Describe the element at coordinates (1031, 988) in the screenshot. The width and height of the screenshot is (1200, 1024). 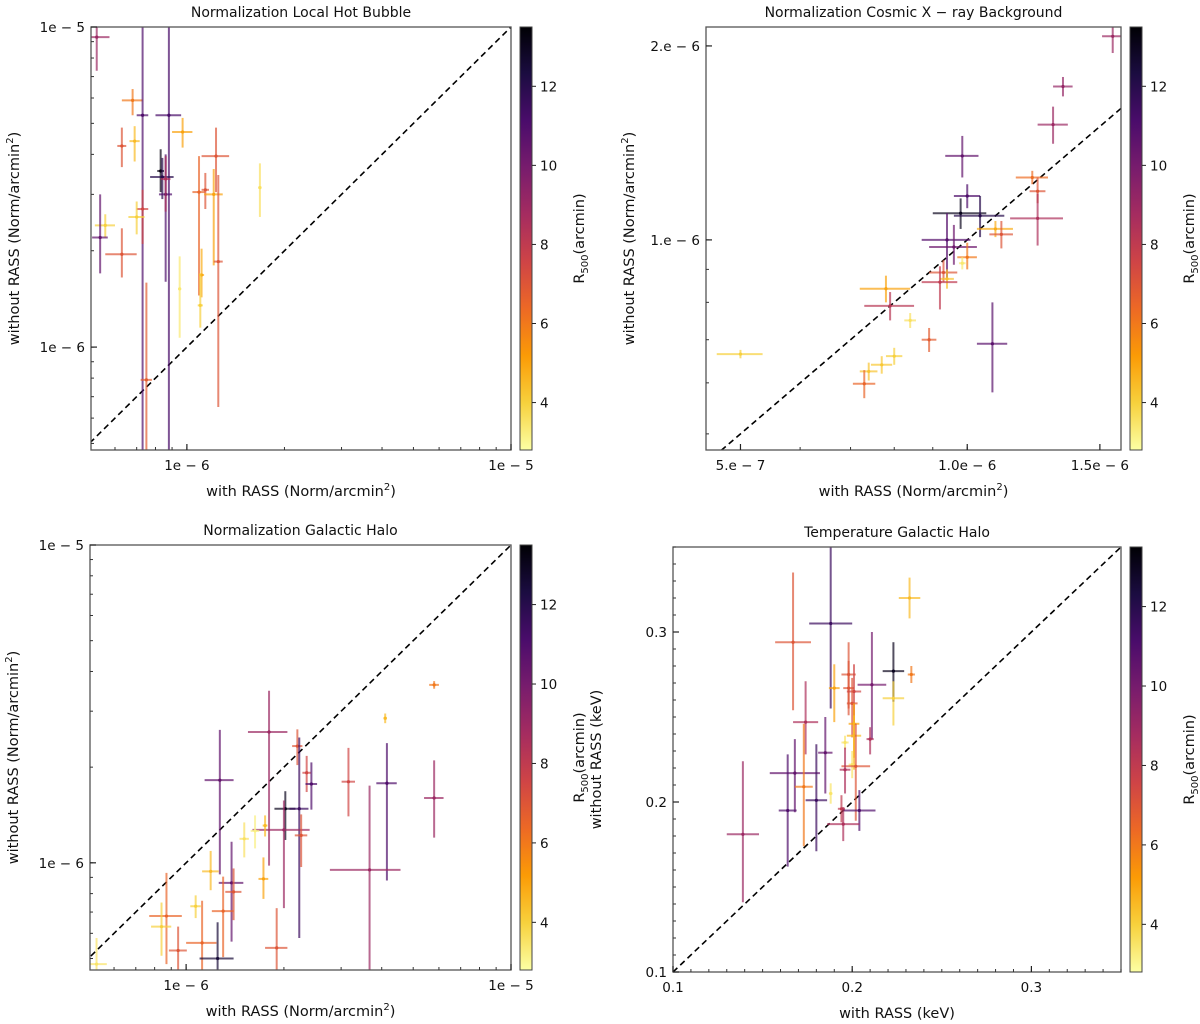
I see `x-tick-label: 0.3` at that location.